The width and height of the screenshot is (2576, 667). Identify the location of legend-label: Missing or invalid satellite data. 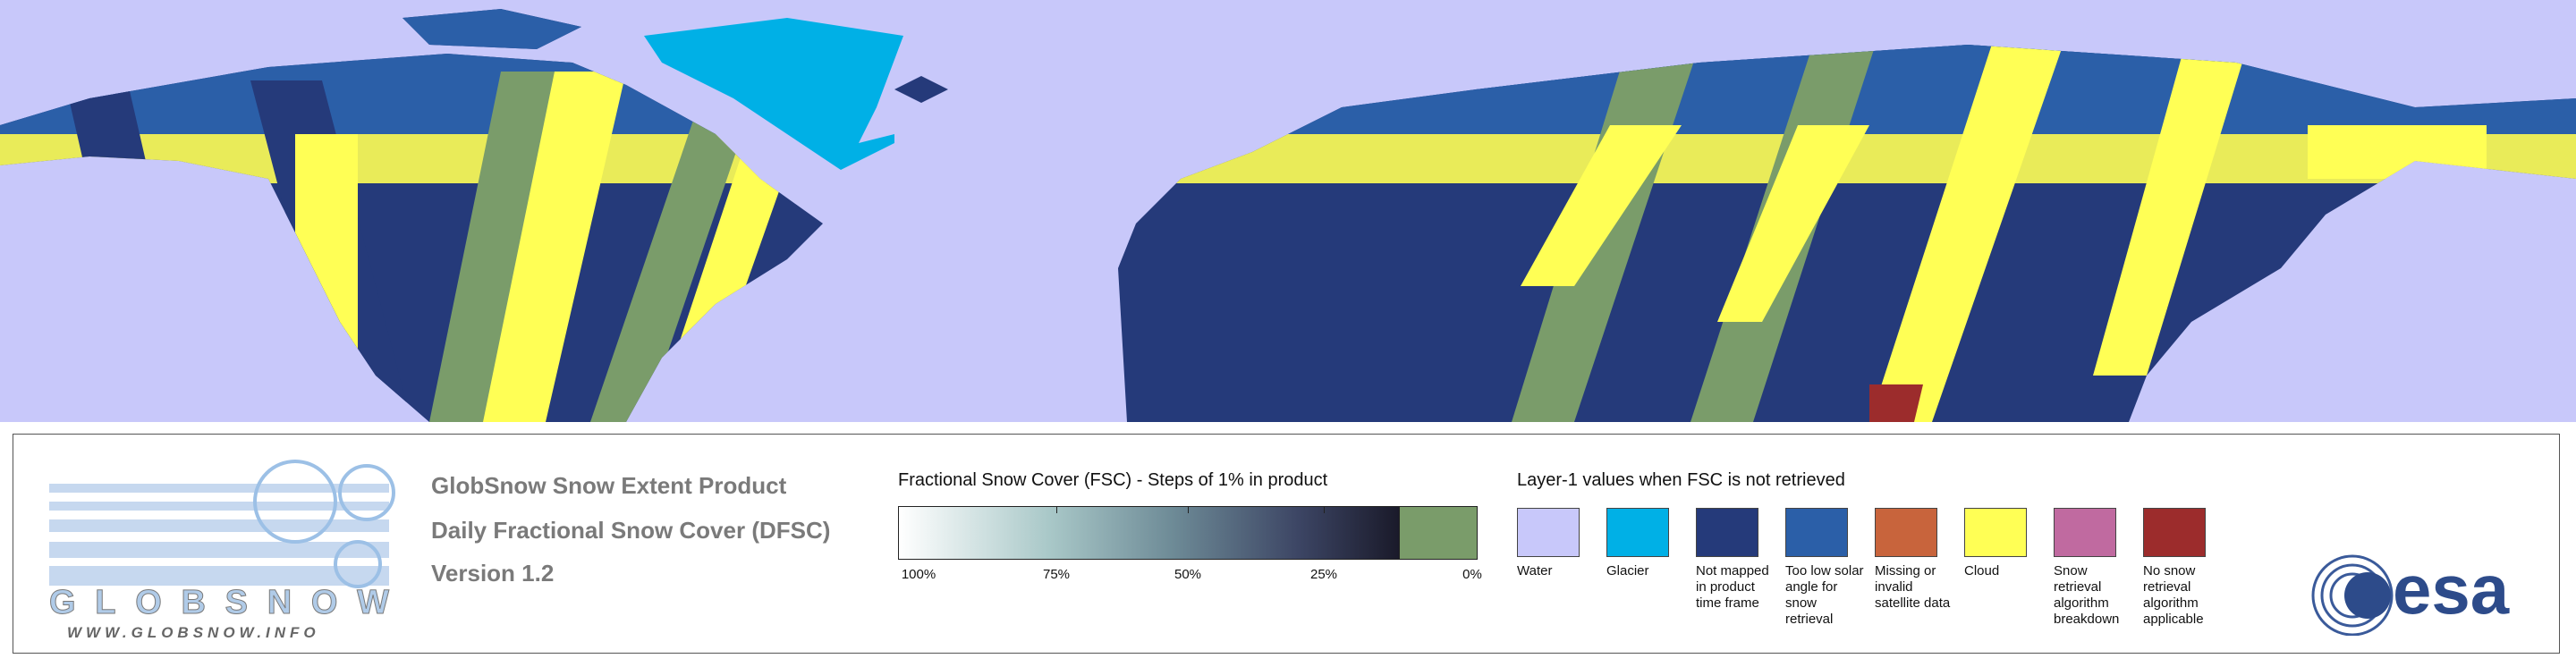
(1913, 587).